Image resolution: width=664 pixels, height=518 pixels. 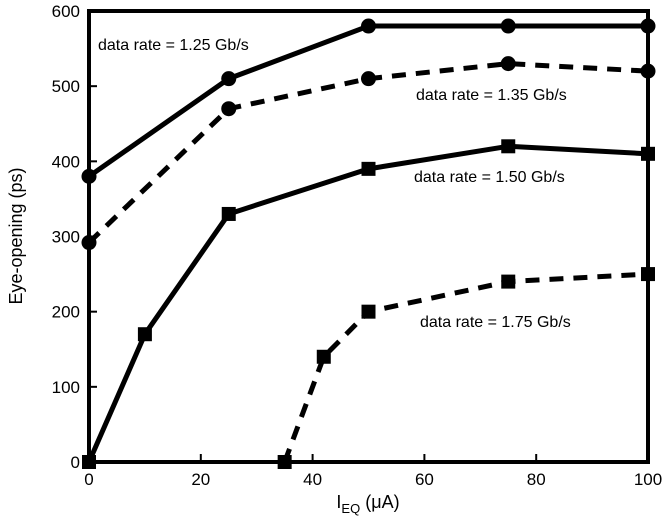 What do you see at coordinates (66, 237) in the screenshot?
I see `y-tick-label: 300` at bounding box center [66, 237].